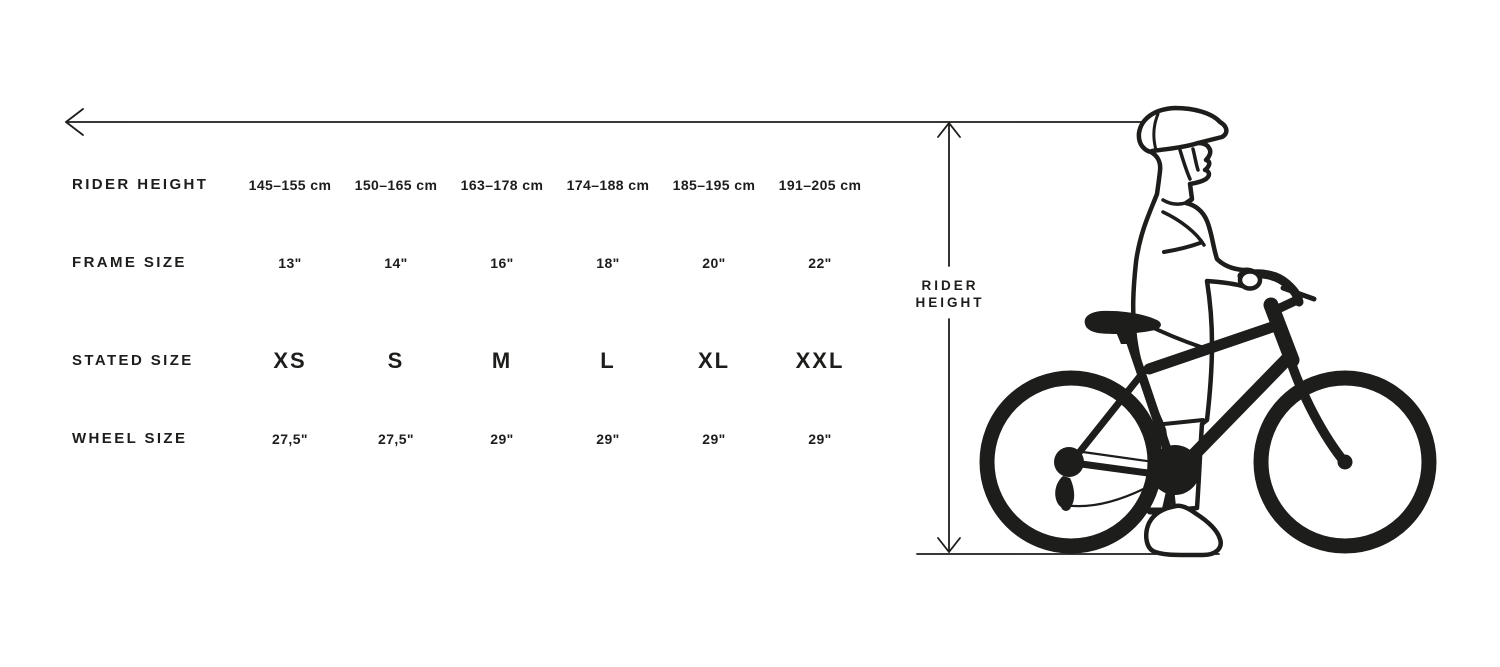 The width and height of the screenshot is (1500, 667). What do you see at coordinates (502, 185) in the screenshot?
I see `size-chart-cell: 163–178 cm` at bounding box center [502, 185].